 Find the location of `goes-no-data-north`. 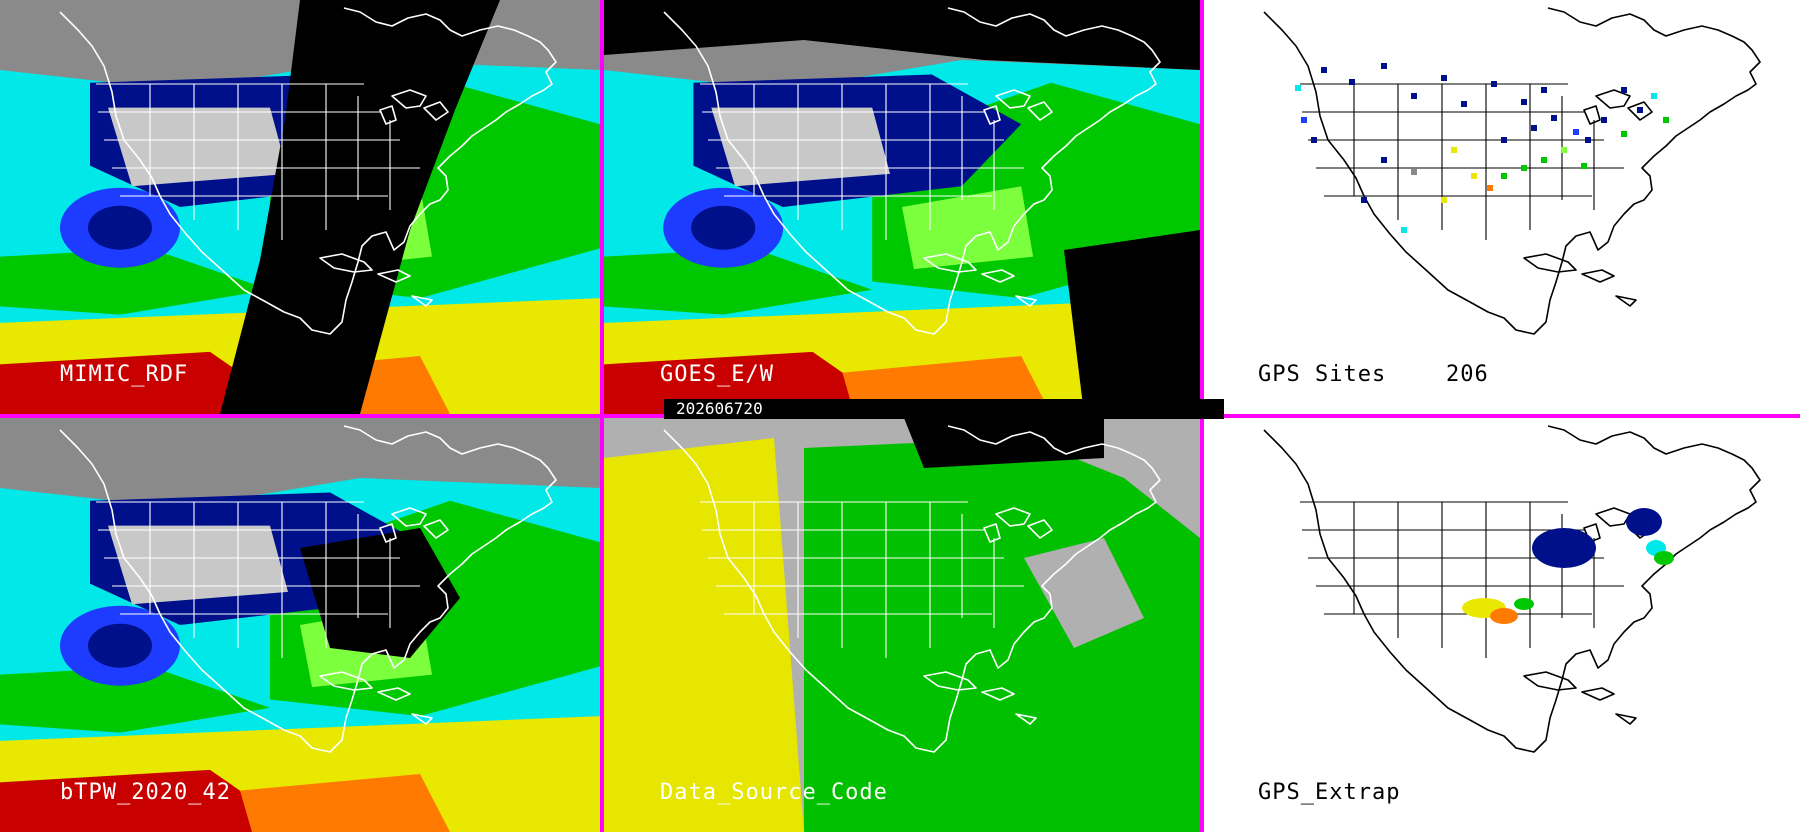

goes-no-data-north is located at coordinates (902, 35).